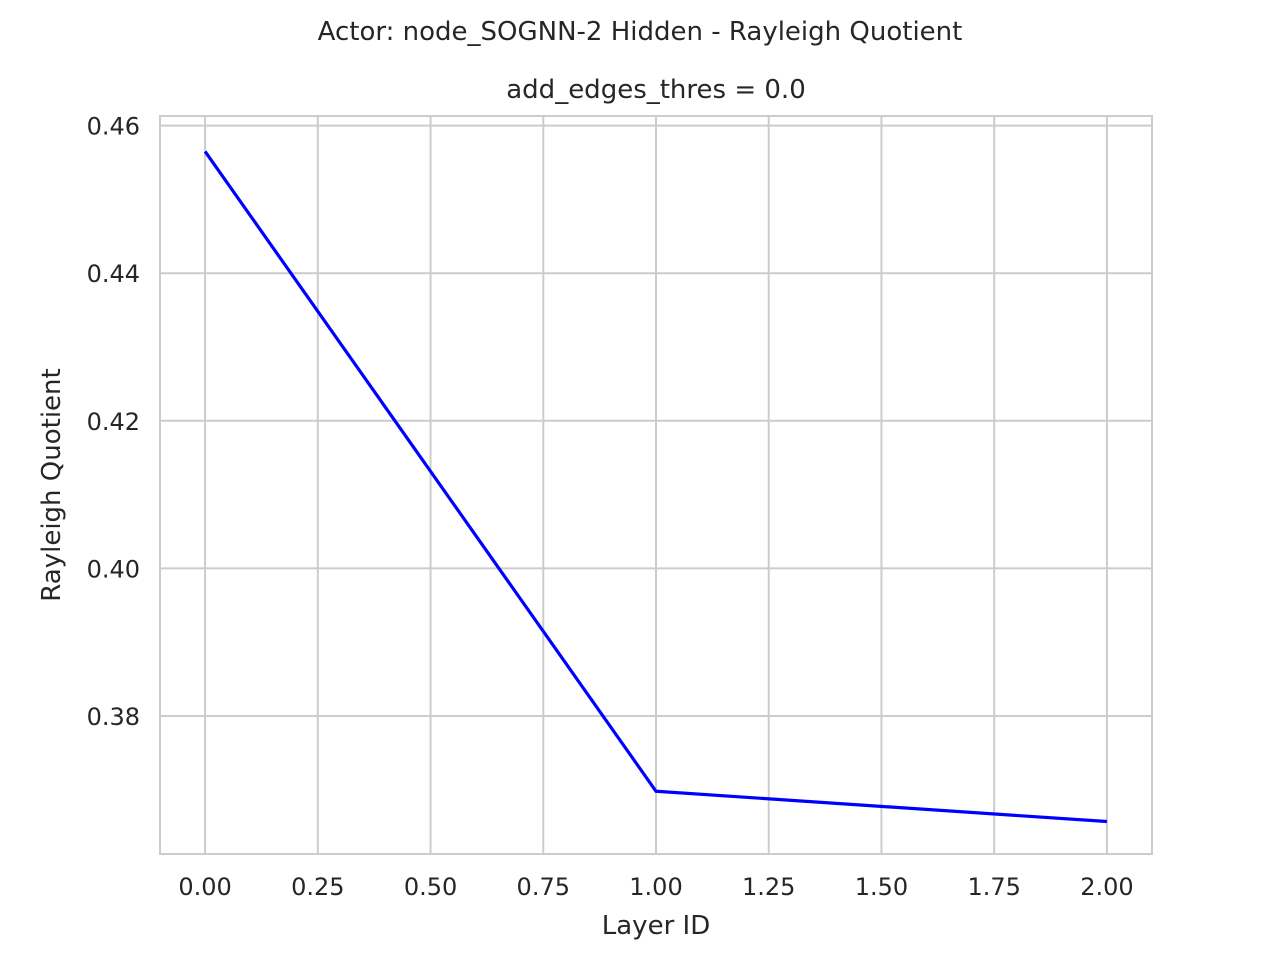 This screenshot has width=1280, height=964. I want to click on x-axis-label: Layer ID, so click(656, 926).